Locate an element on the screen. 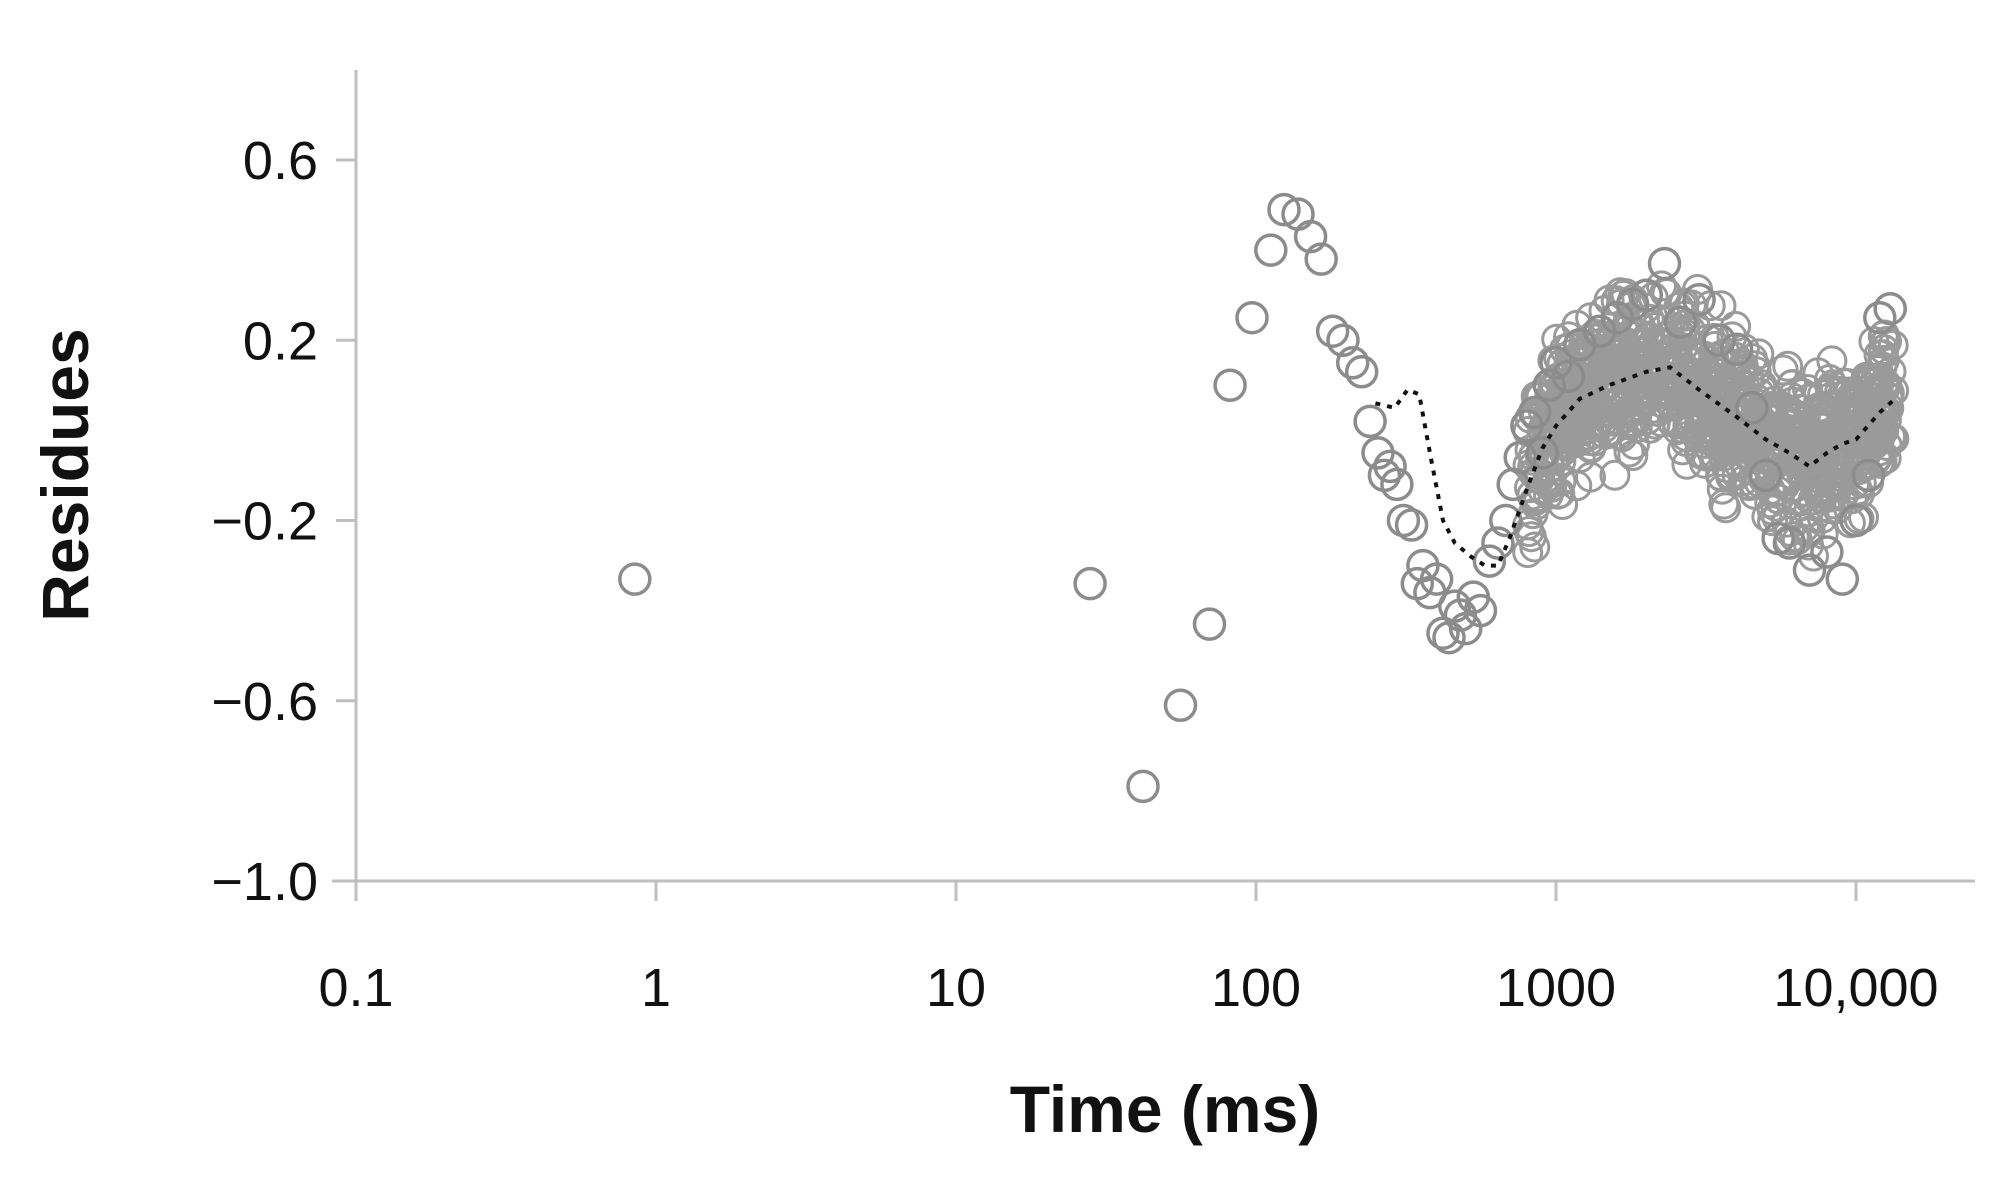 Image resolution: width=1997 pixels, height=1179 pixels. x-tick-label: 10,000 is located at coordinates (1855, 988).